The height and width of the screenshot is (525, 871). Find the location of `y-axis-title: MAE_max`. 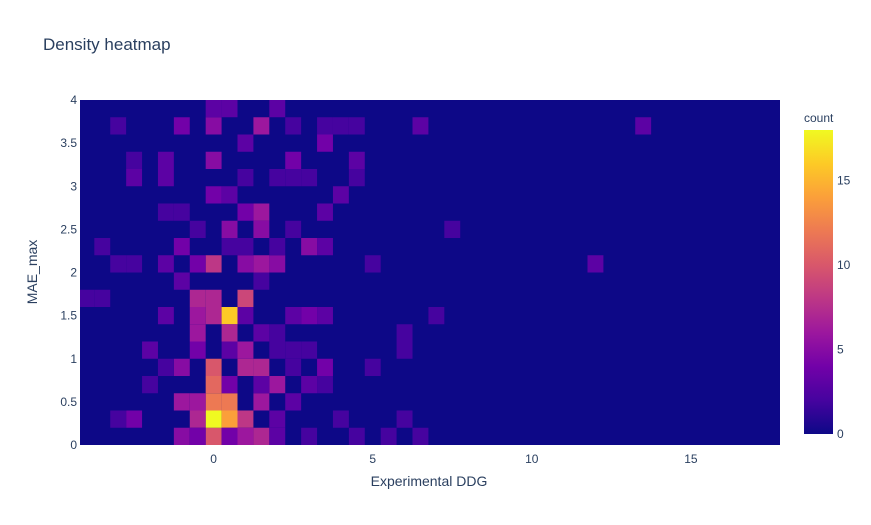

y-axis-title: MAE_max is located at coordinates (32, 272).